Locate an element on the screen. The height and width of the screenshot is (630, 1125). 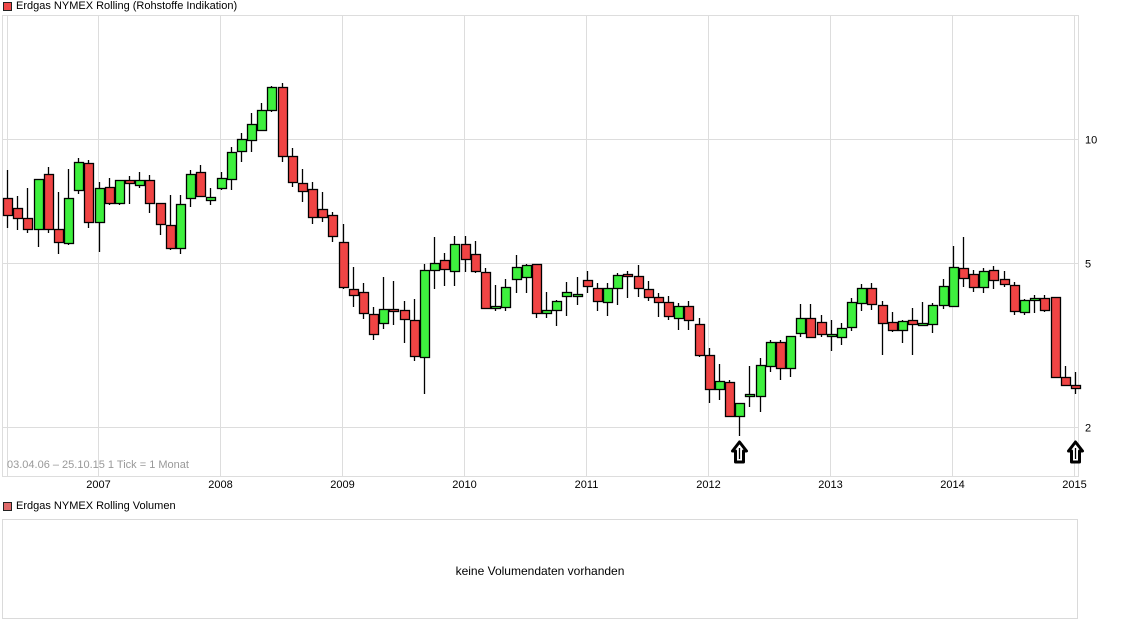
up-arrow-icon is located at coordinates (739, 452).